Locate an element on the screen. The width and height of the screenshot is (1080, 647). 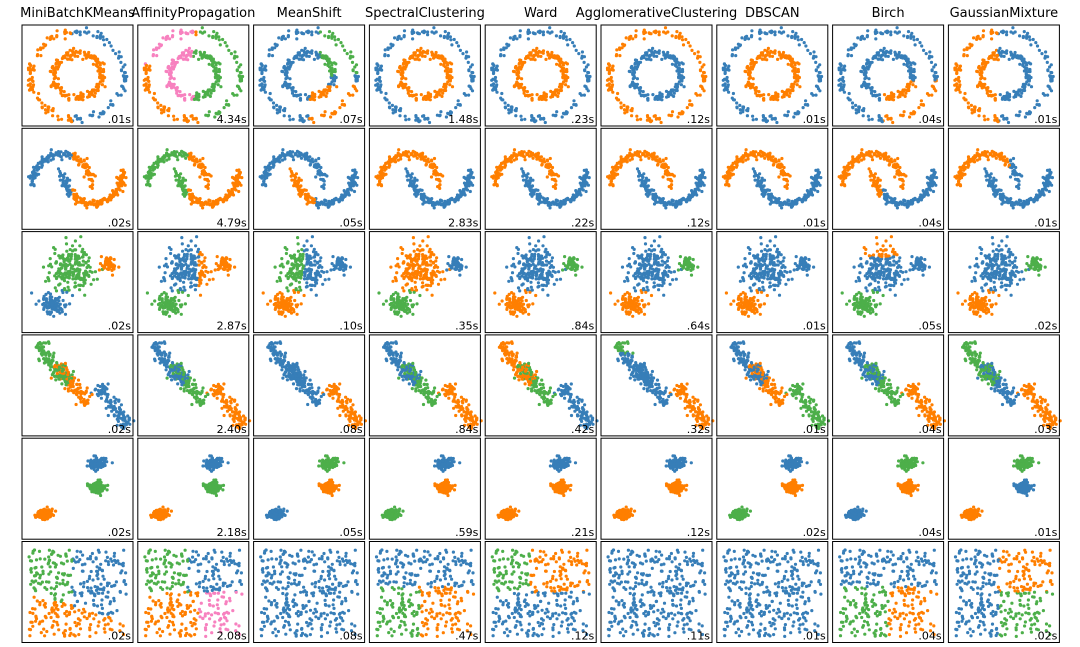
timing: .01s is located at coordinates (814, 119).